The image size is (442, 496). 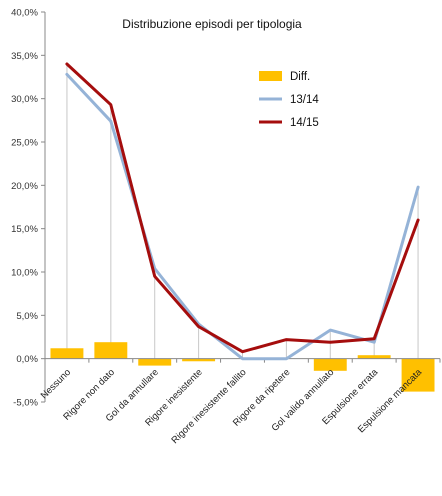 What do you see at coordinates (24, 13) in the screenshot?
I see `y-tick-label: 40,0%` at bounding box center [24, 13].